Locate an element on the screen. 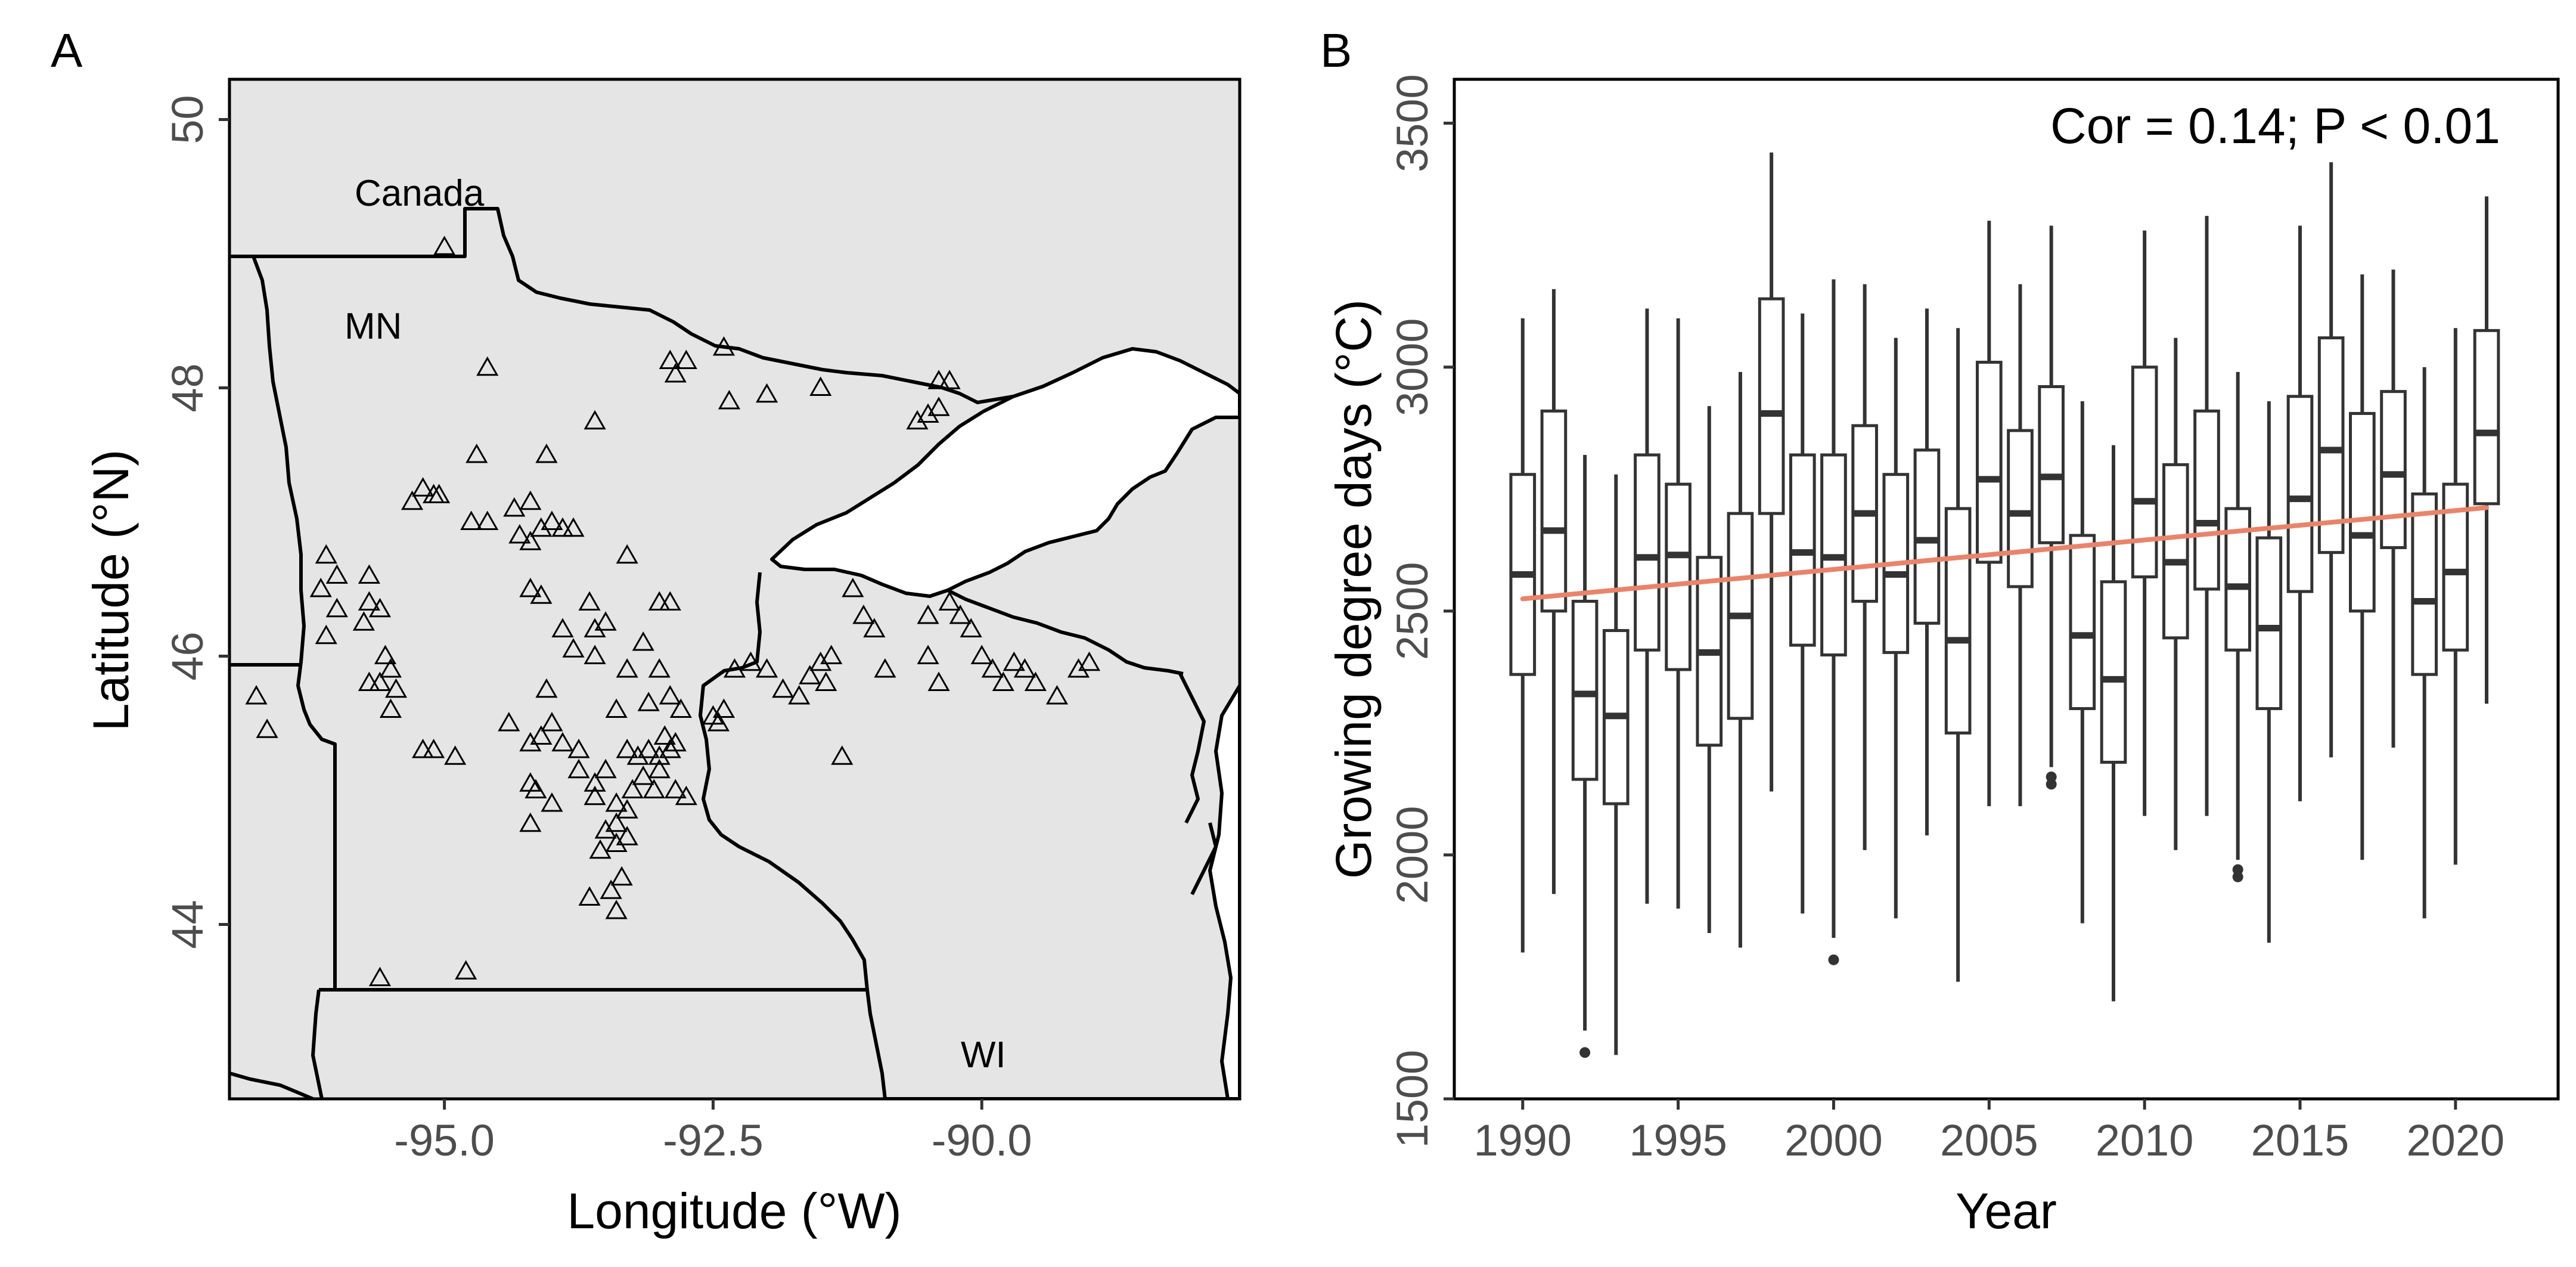 The image size is (2576, 1267). boxplot-y-axis: 1500 2000 2500 3000 3500 is located at coordinates (1421, 611).